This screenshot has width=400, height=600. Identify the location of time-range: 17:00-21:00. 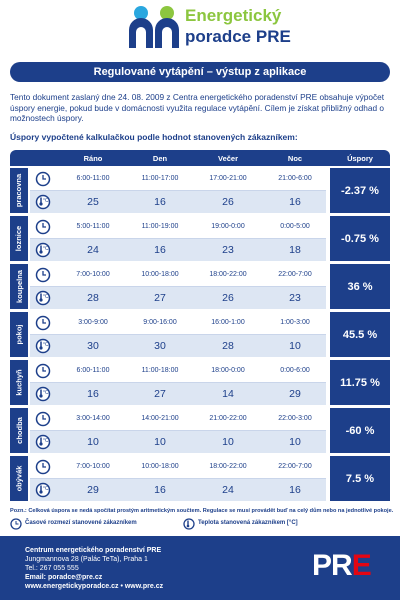
(228, 178).